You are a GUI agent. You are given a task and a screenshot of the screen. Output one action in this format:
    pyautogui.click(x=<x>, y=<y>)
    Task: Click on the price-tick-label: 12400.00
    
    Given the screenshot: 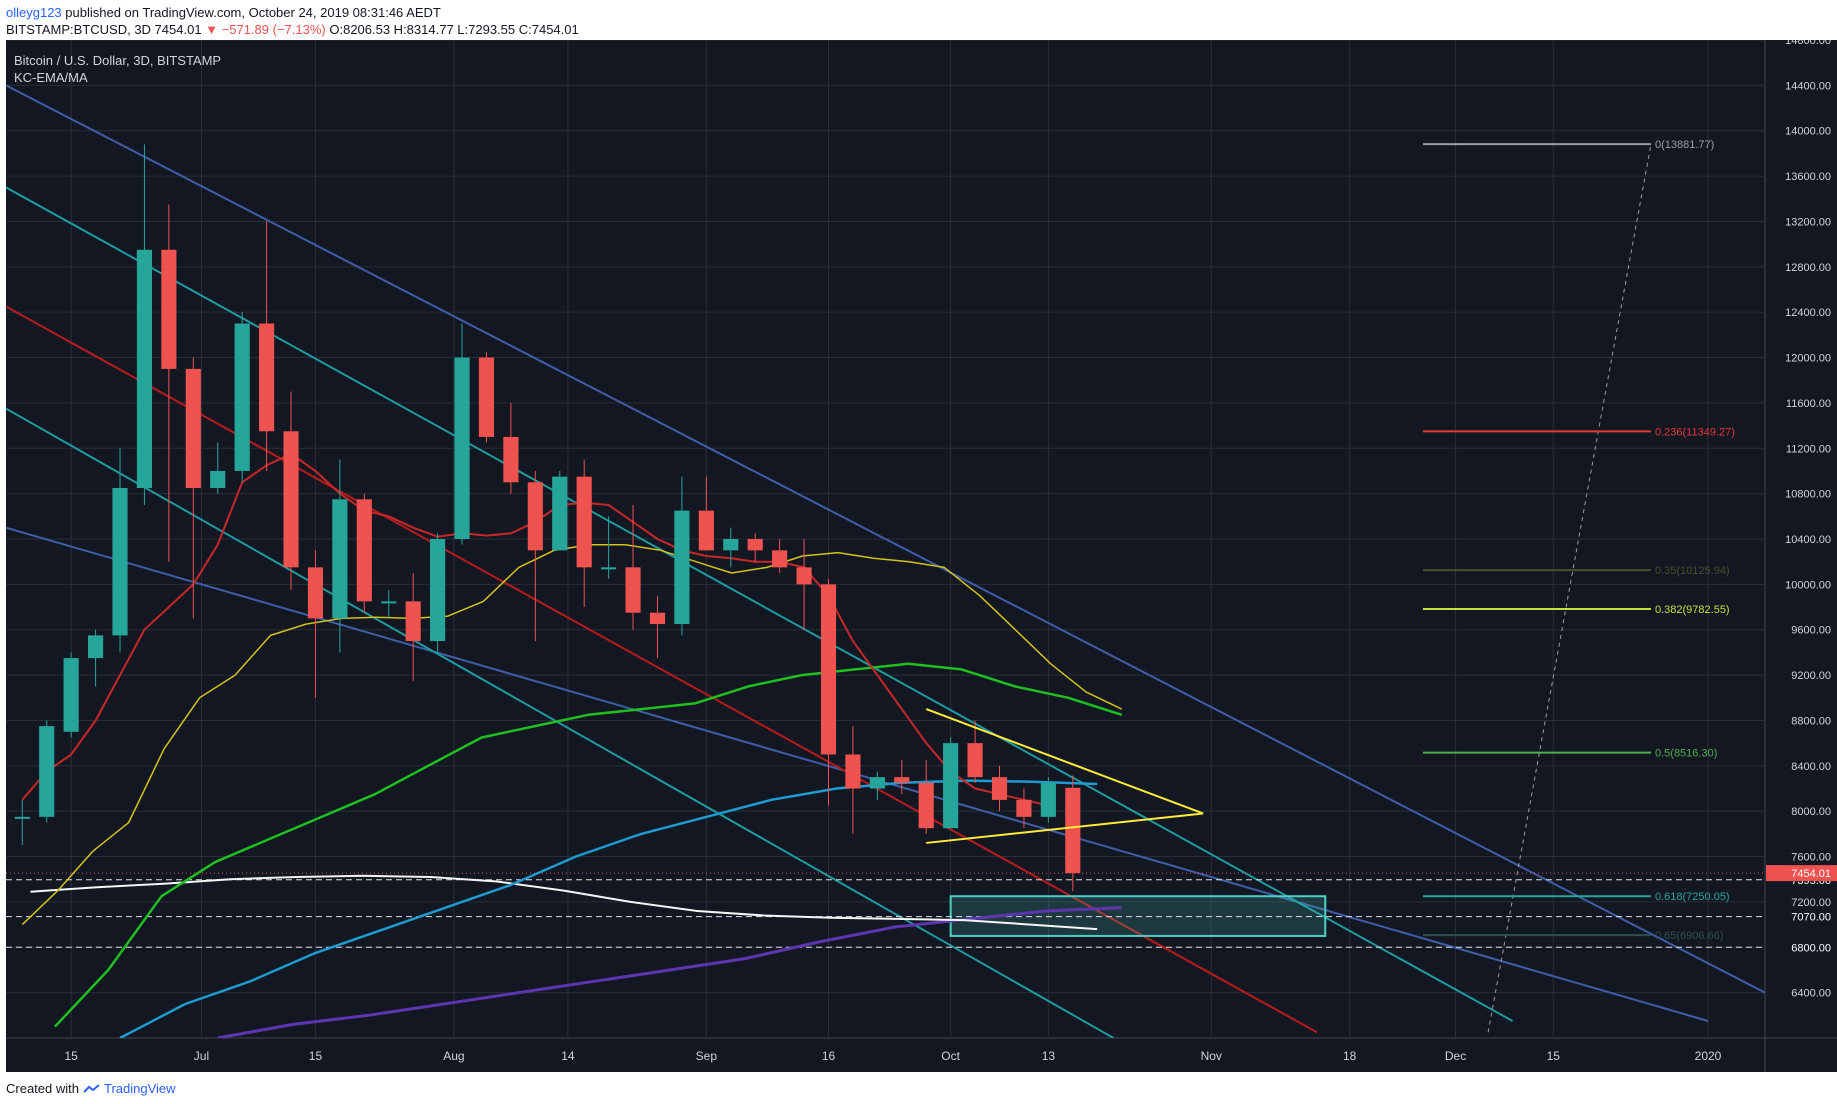 What is the action you would take?
    pyautogui.click(x=1808, y=313)
    